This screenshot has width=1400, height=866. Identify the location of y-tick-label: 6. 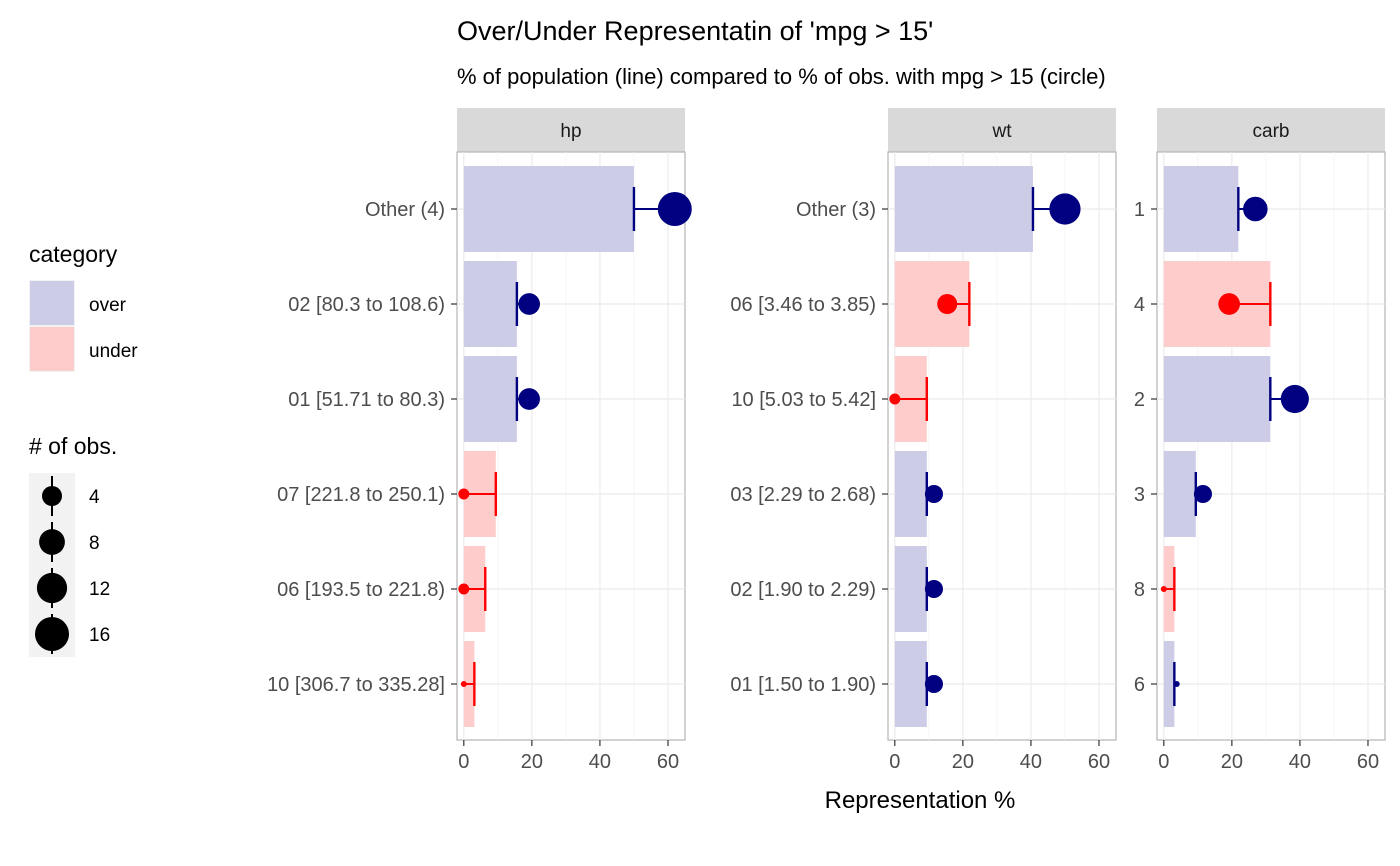
(1139, 685).